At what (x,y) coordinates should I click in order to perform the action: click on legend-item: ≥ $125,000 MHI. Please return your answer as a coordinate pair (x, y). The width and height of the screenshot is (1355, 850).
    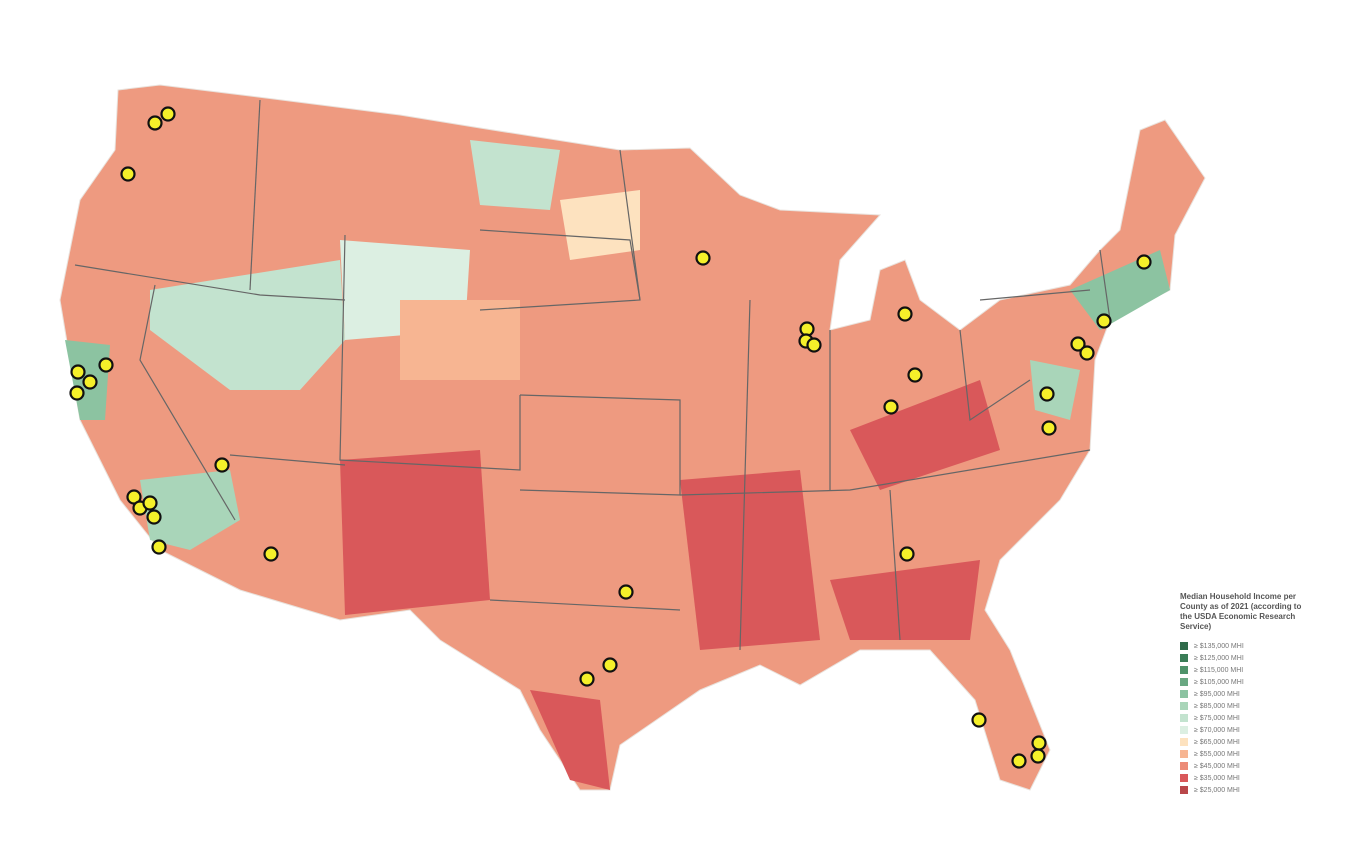
    Looking at the image, I should click on (1245, 658).